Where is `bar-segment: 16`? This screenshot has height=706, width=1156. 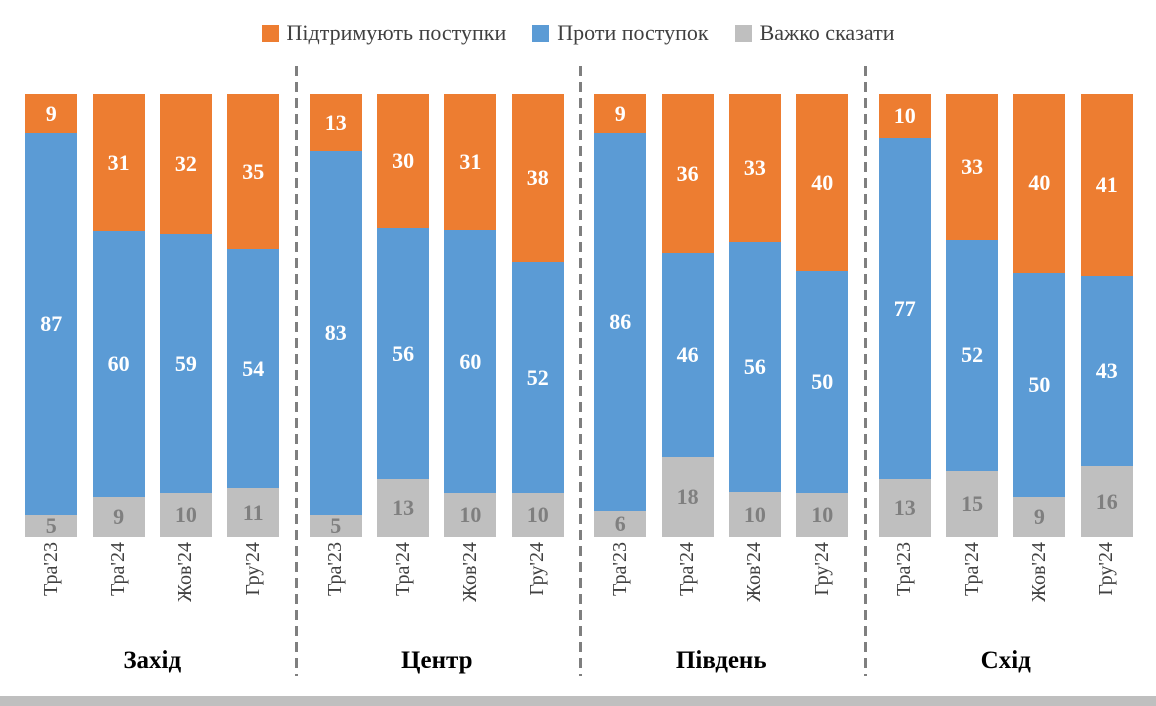 bar-segment: 16 is located at coordinates (1106, 501).